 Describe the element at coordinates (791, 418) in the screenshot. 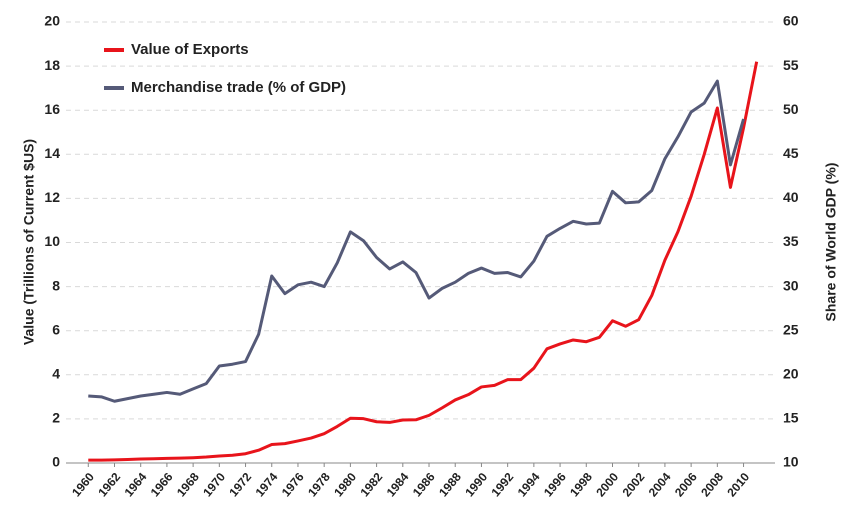

I see `y2-tick-label: 15` at that location.